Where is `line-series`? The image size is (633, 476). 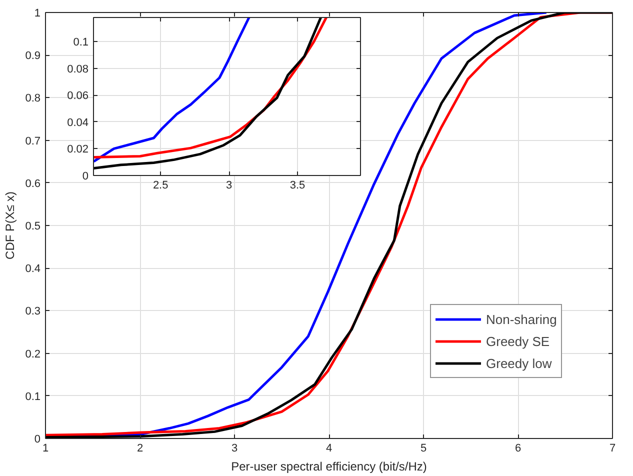 line-series is located at coordinates (172, 90).